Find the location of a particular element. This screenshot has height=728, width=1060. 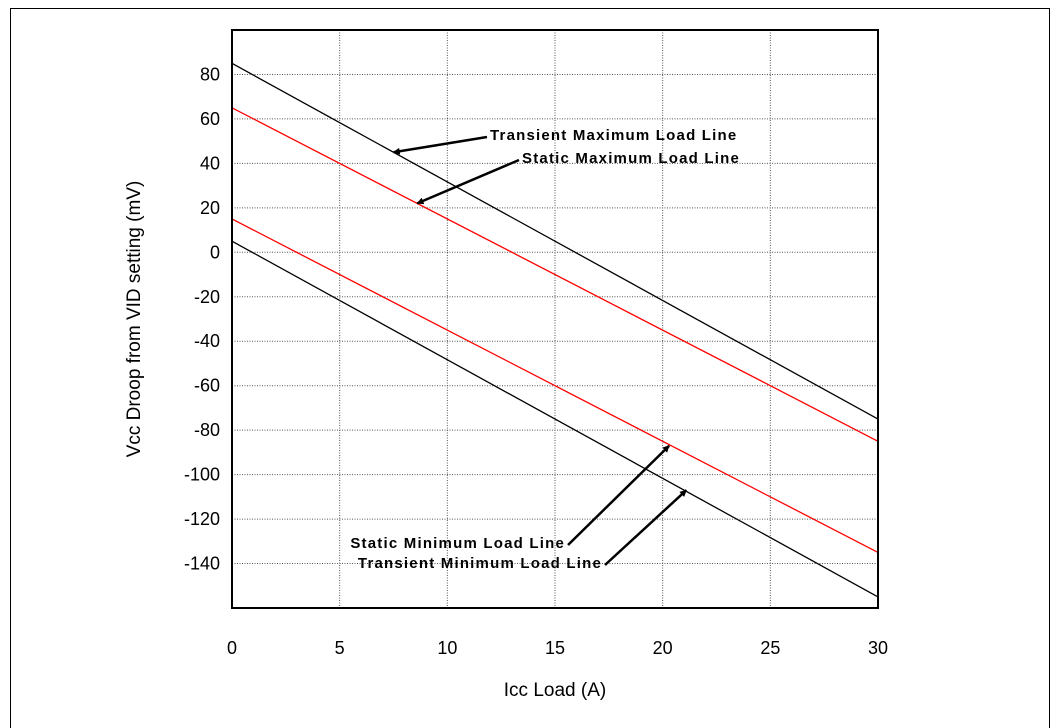

annotation-label: Transient Minimum Load Line is located at coordinates (480, 563).